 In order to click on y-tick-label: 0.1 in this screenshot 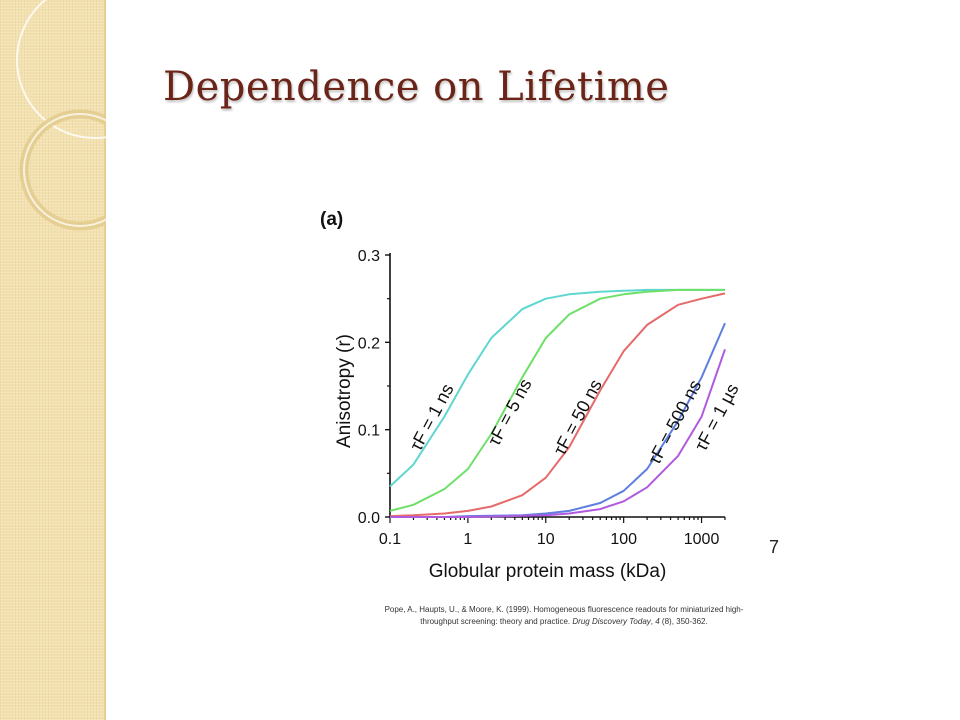, I will do `click(369, 431)`.